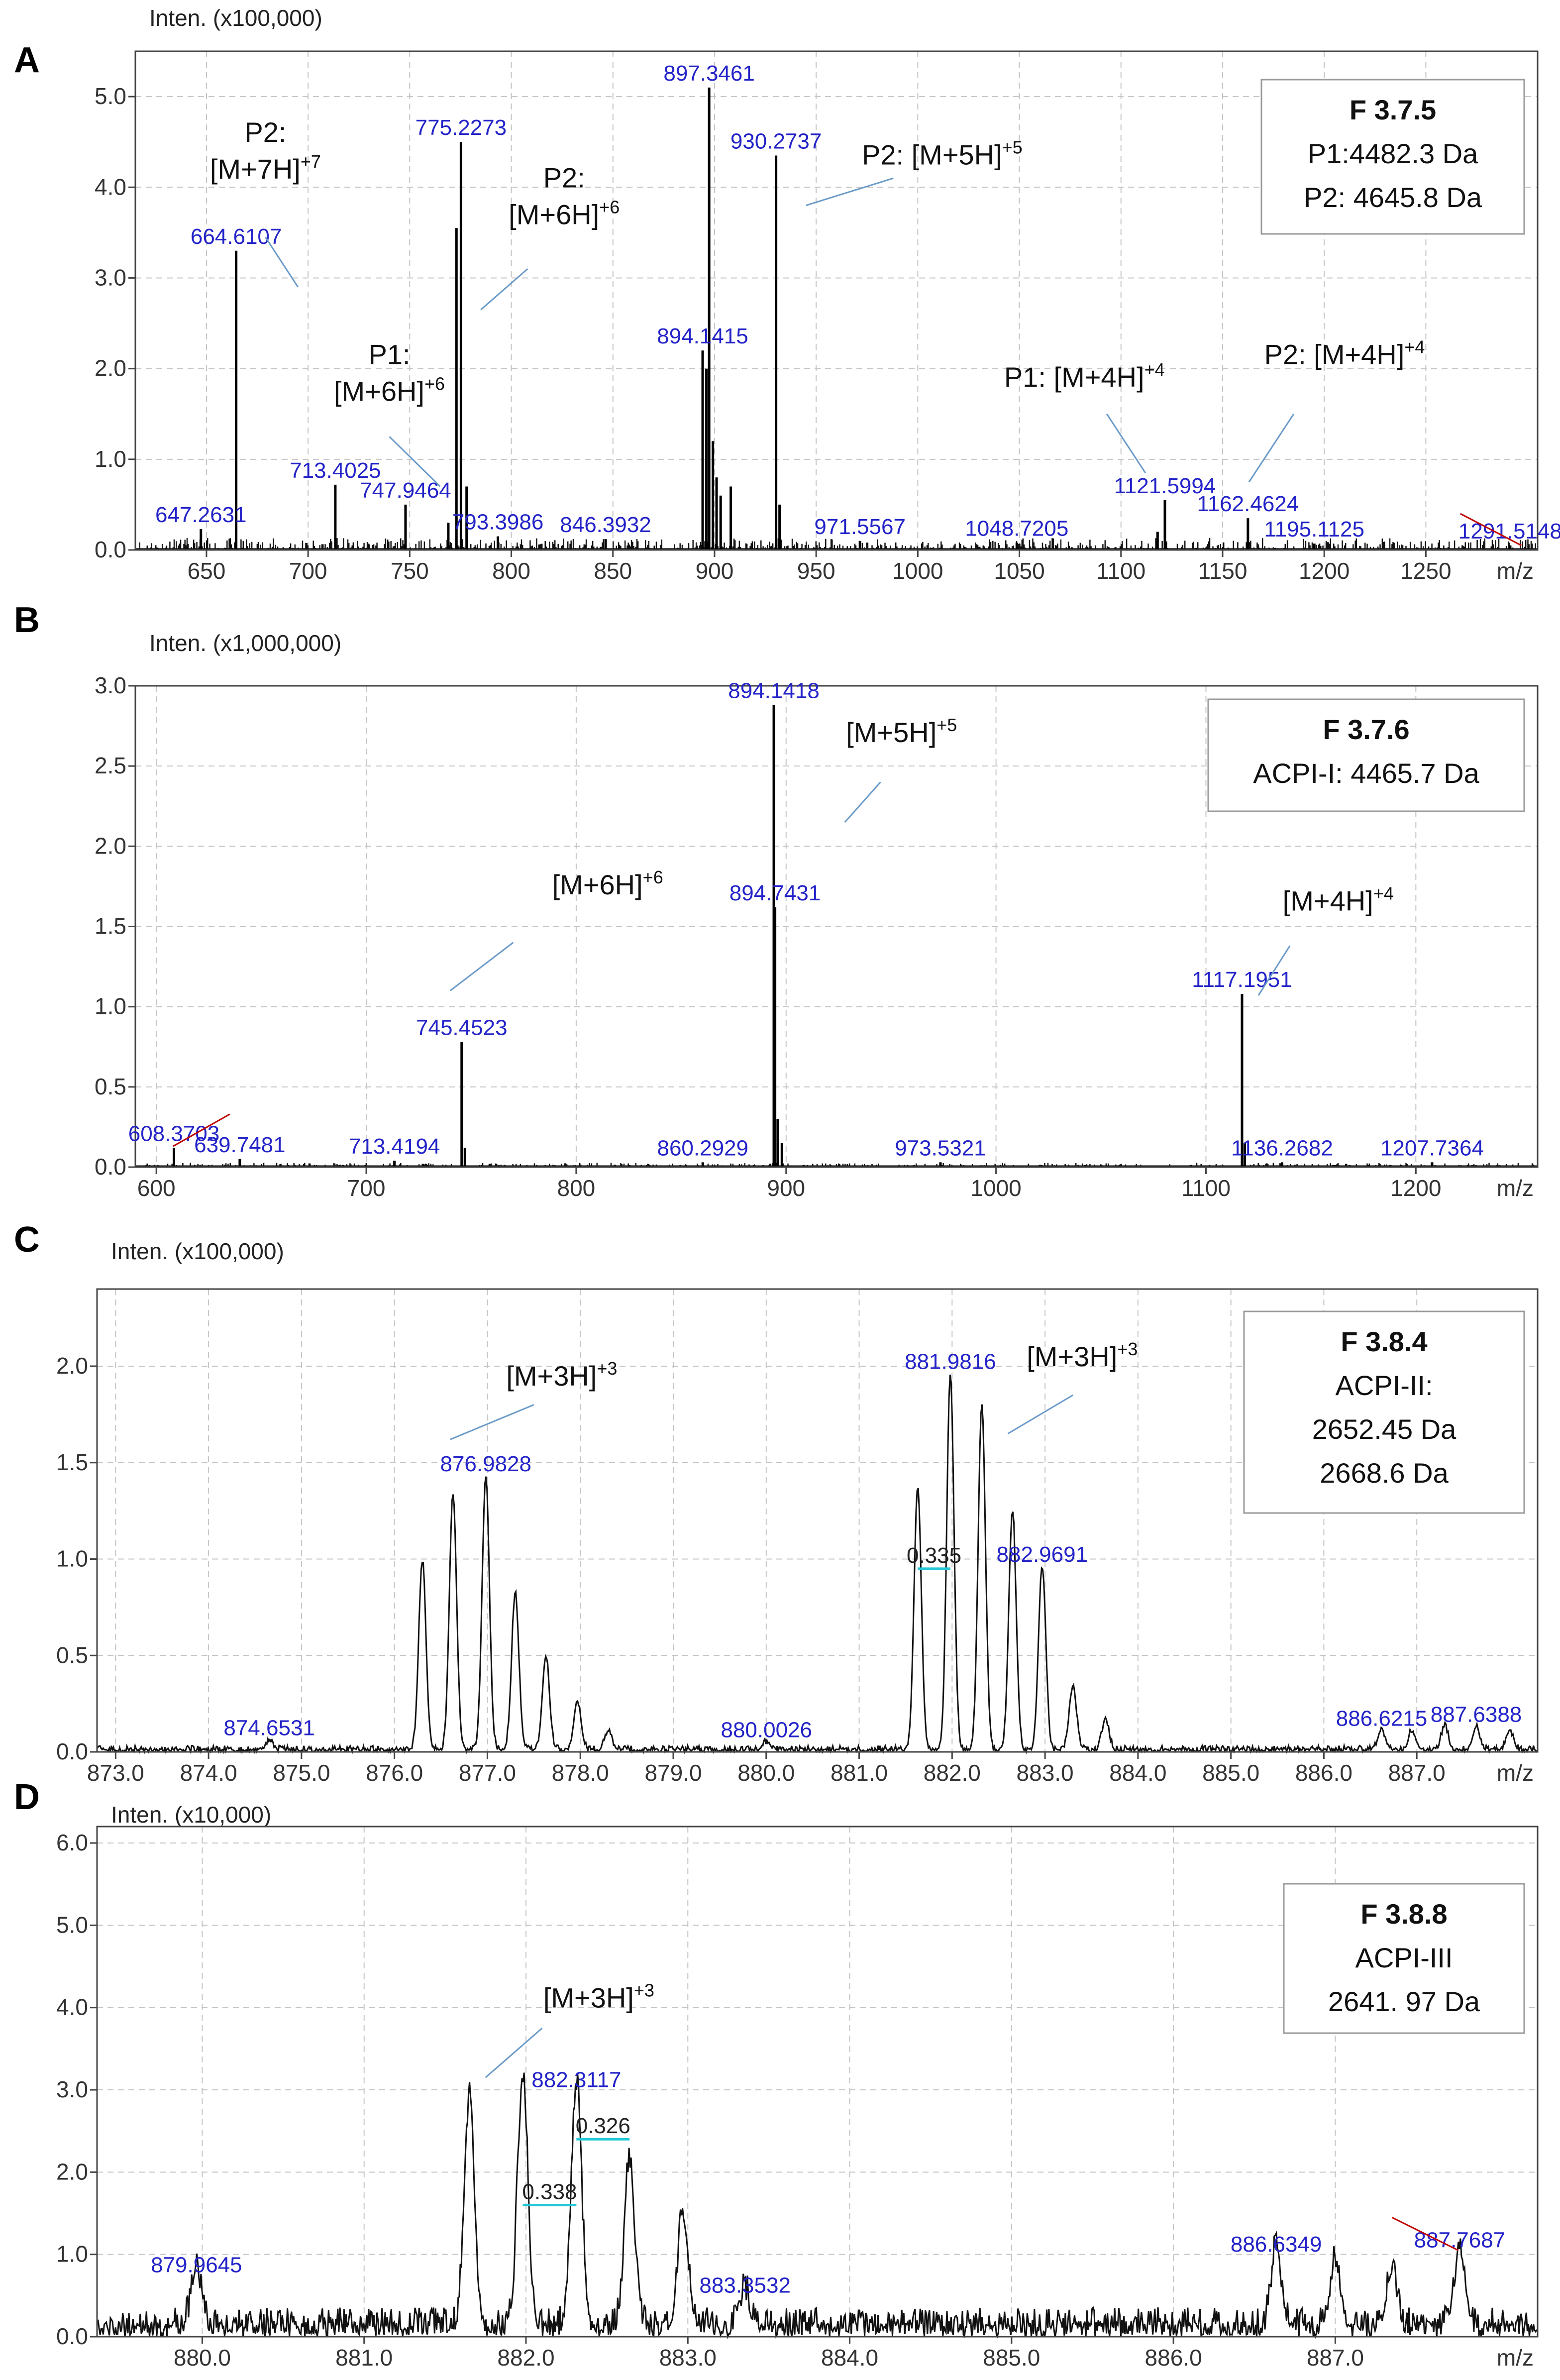  What do you see at coordinates (498, 522) in the screenshot?
I see `peak-label: 793.3986` at bounding box center [498, 522].